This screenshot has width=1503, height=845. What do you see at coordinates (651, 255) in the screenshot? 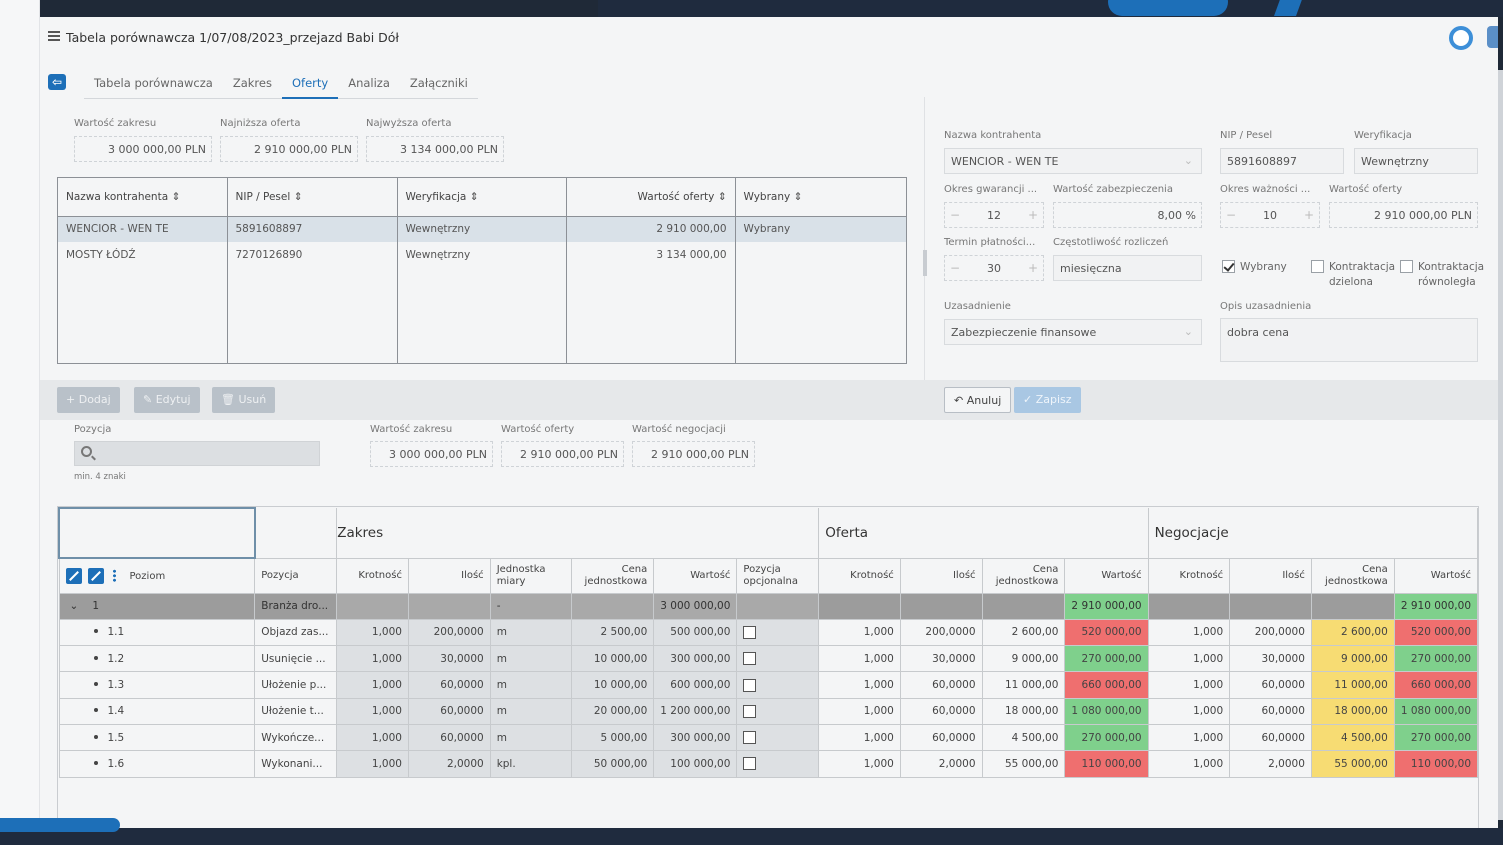
I see `cell-offer-value: 3 134 000,00` at bounding box center [651, 255].